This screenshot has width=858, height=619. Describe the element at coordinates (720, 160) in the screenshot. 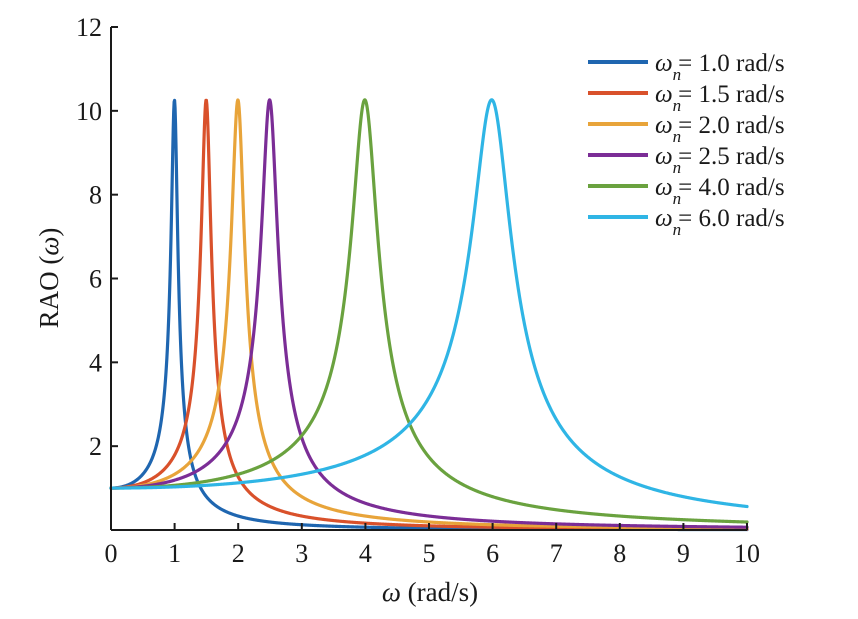

I see `legend-label-4: ωn= 2.5 rad/s` at that location.